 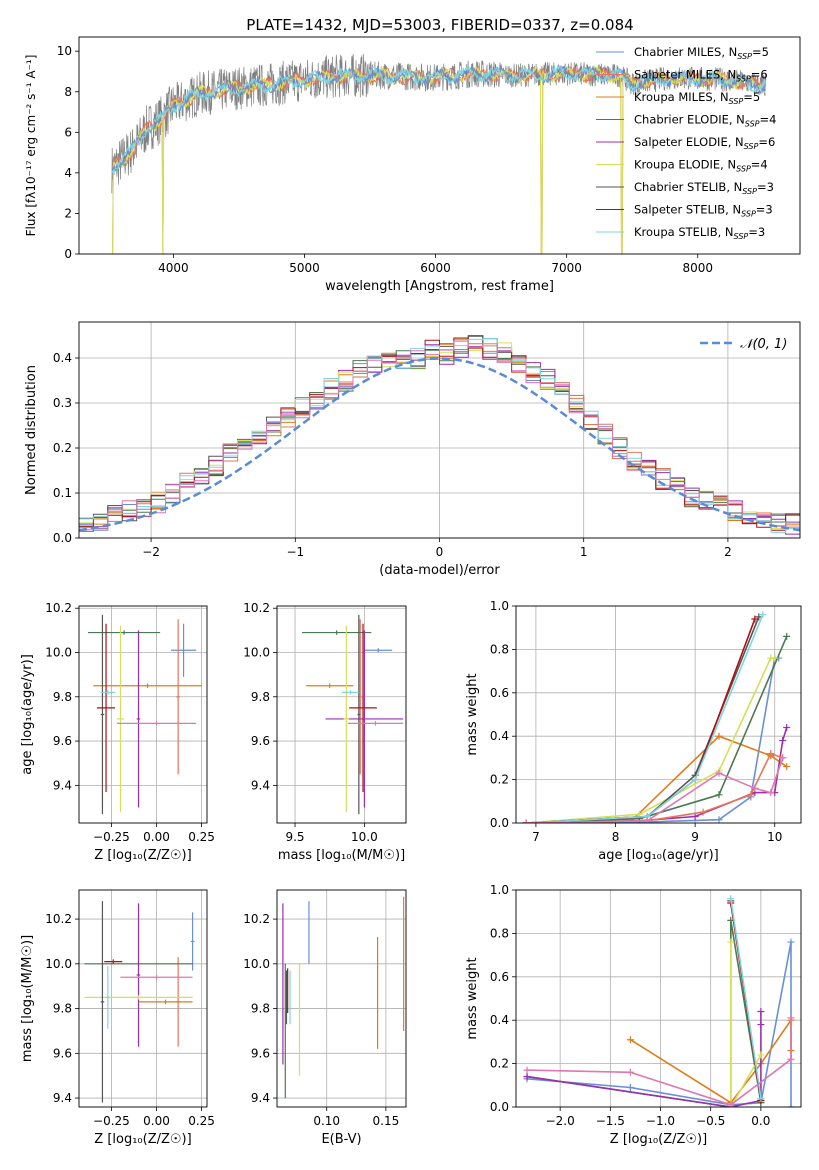 What do you see at coordinates (685, 75) in the screenshot?
I see `legend-text: Salpeter MILES, N` at bounding box center [685, 75].